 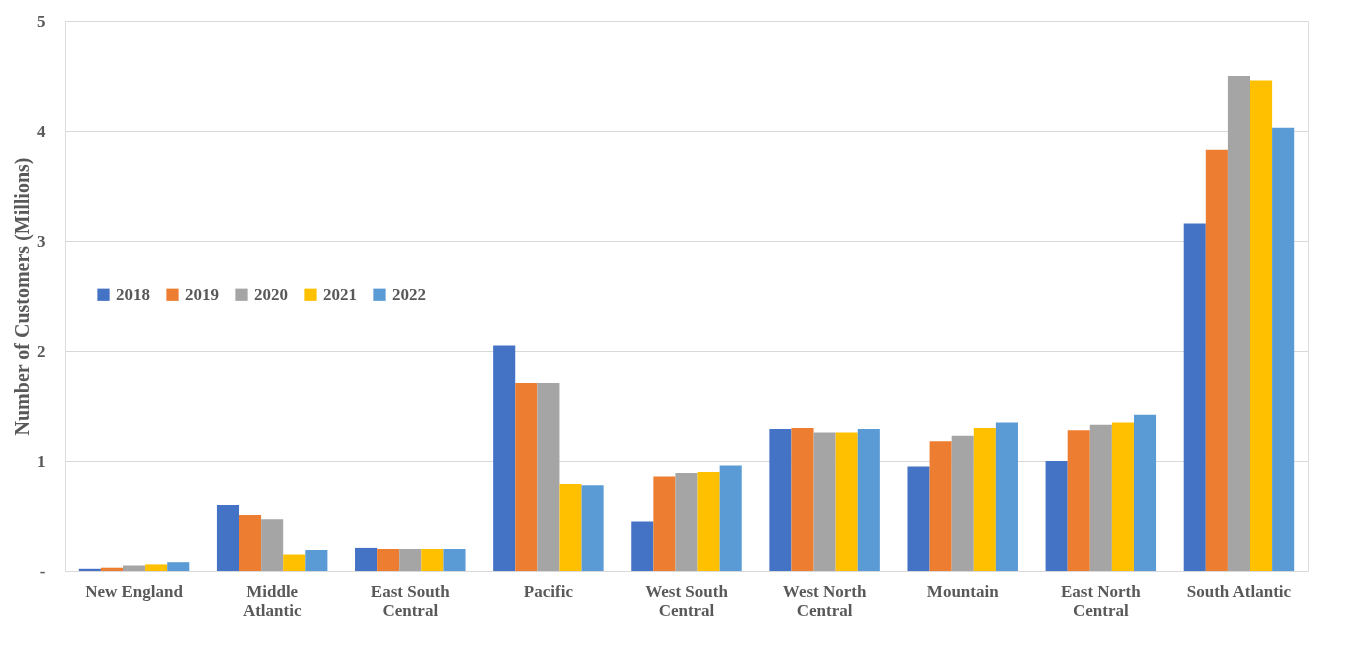 I want to click on x-tick-label: East South Central, so click(x=410, y=600).